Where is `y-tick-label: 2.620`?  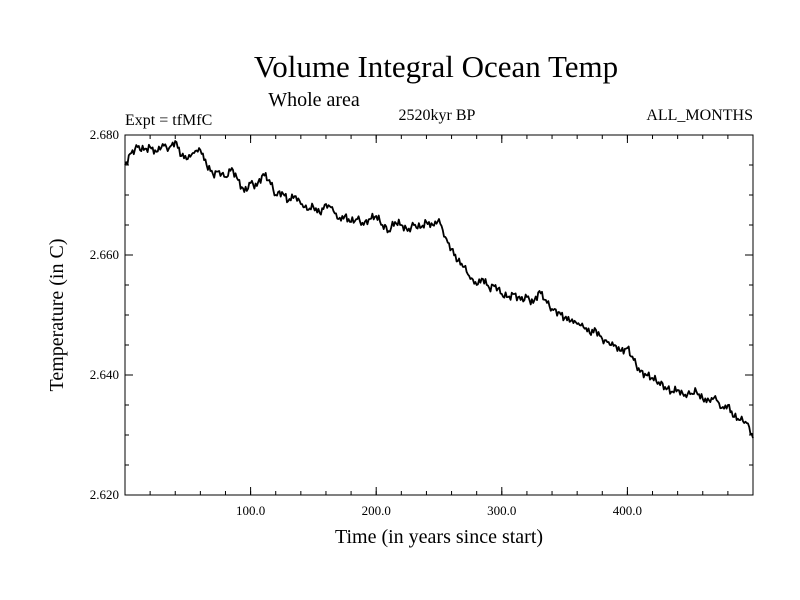
y-tick-label: 2.620 is located at coordinates (104, 494).